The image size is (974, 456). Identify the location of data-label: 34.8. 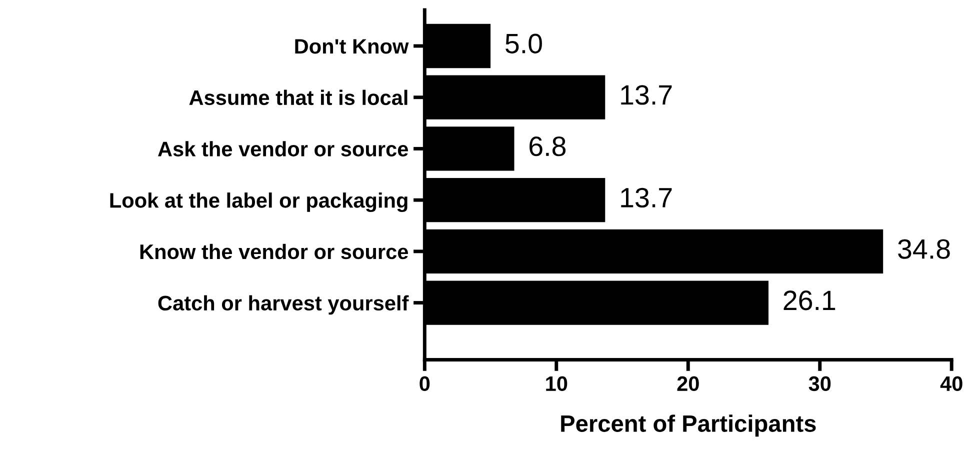
(924, 249).